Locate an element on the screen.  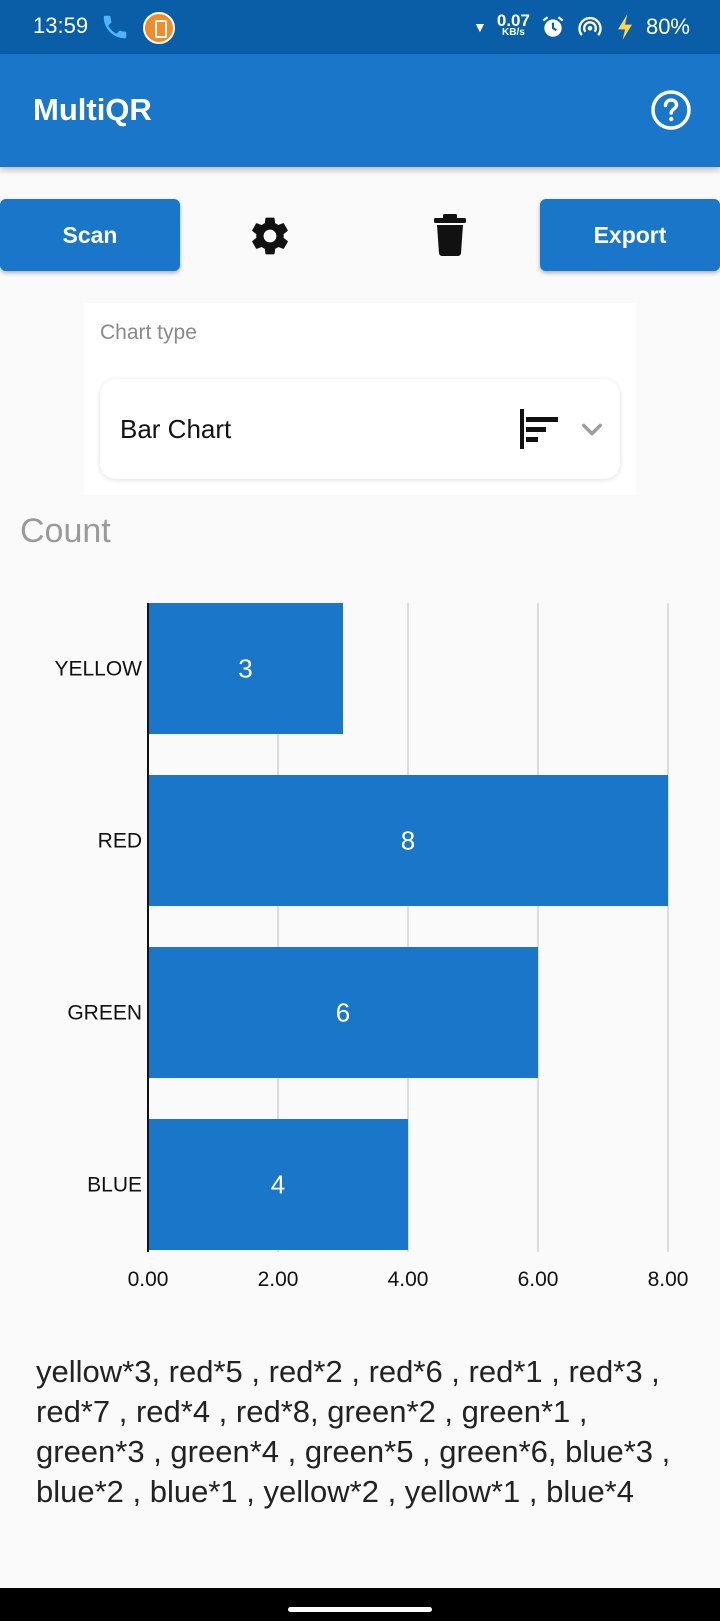
hotspot-icon is located at coordinates (590, 26).